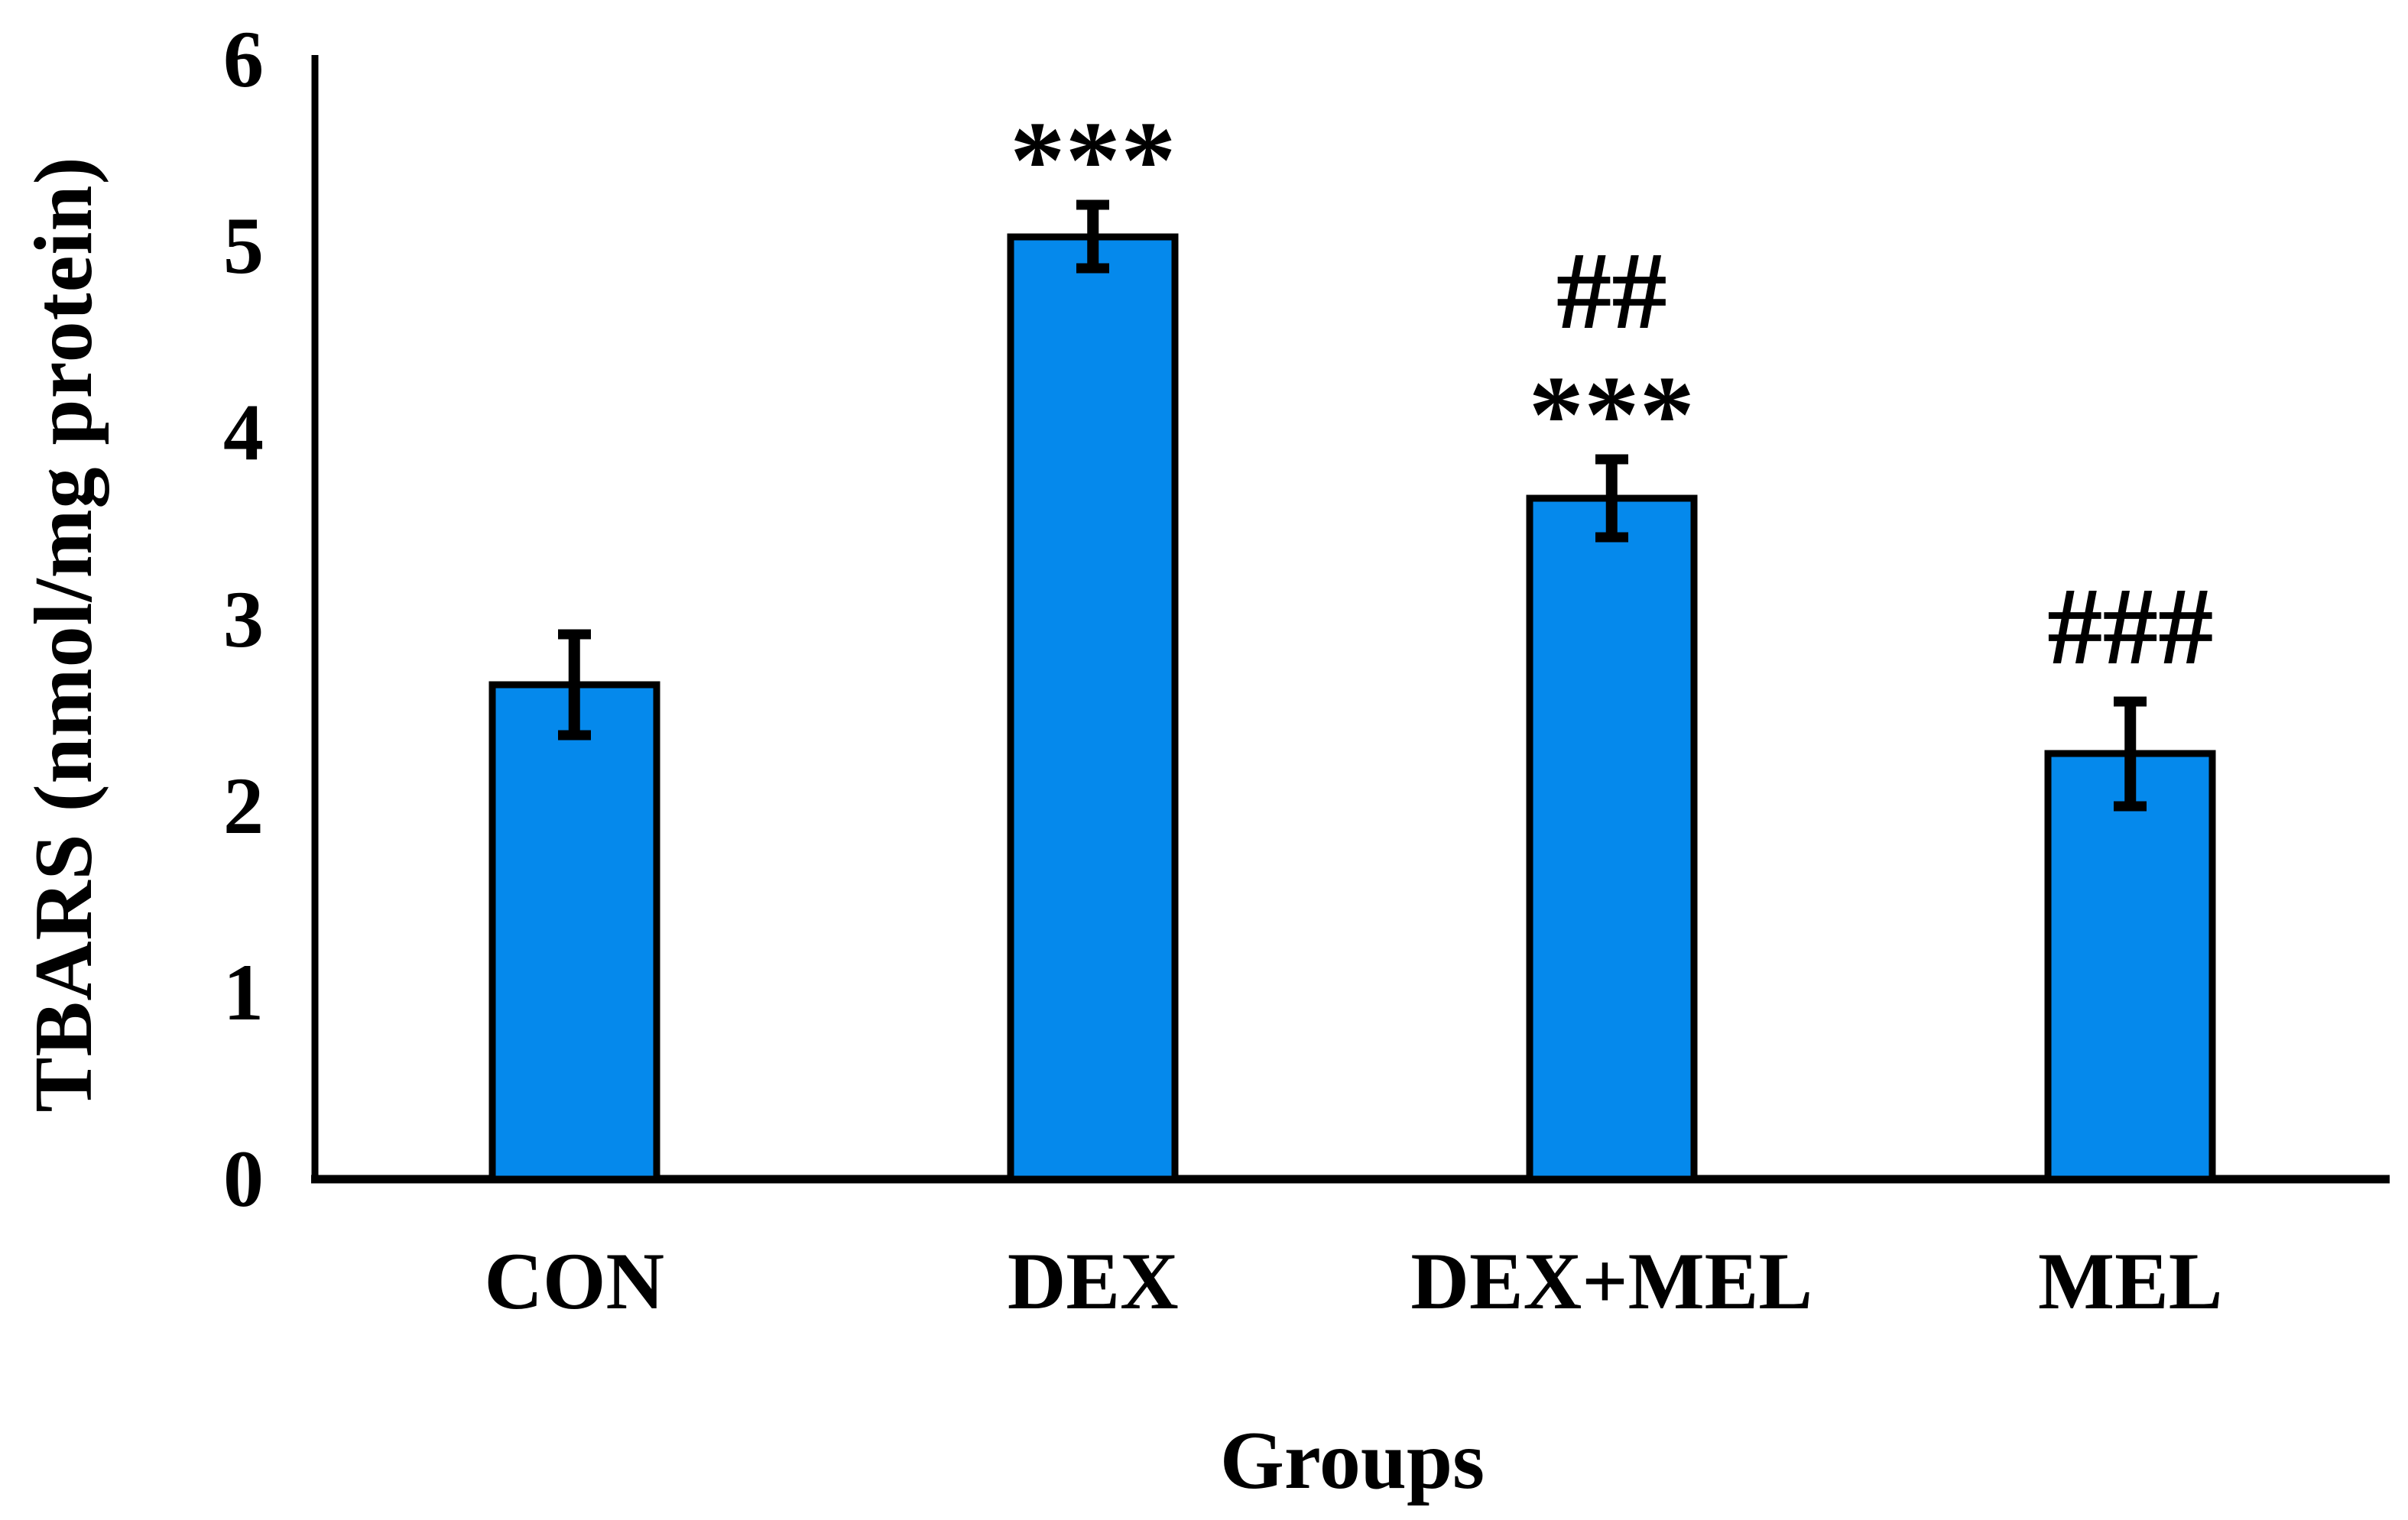 This screenshot has height=1520, width=2408. What do you see at coordinates (1352, 1460) in the screenshot?
I see `x-axis-title: Groups` at bounding box center [1352, 1460].